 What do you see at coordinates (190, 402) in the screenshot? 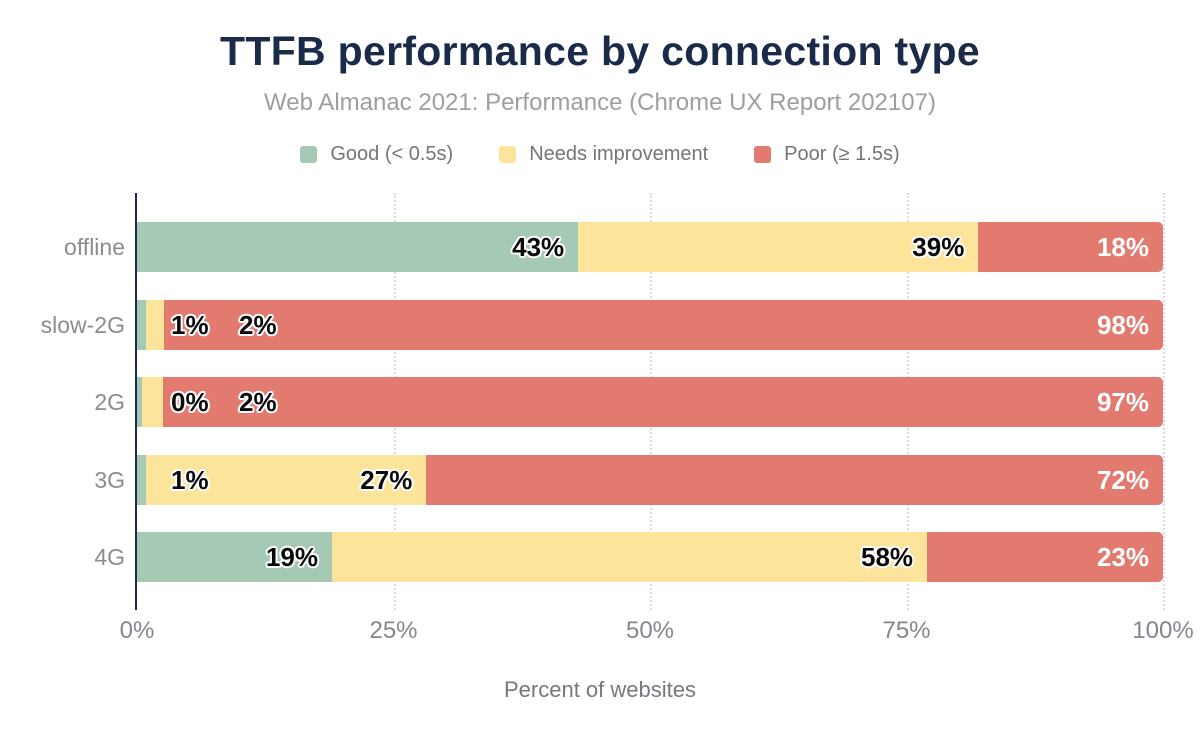
I see `value-label: 0%` at bounding box center [190, 402].